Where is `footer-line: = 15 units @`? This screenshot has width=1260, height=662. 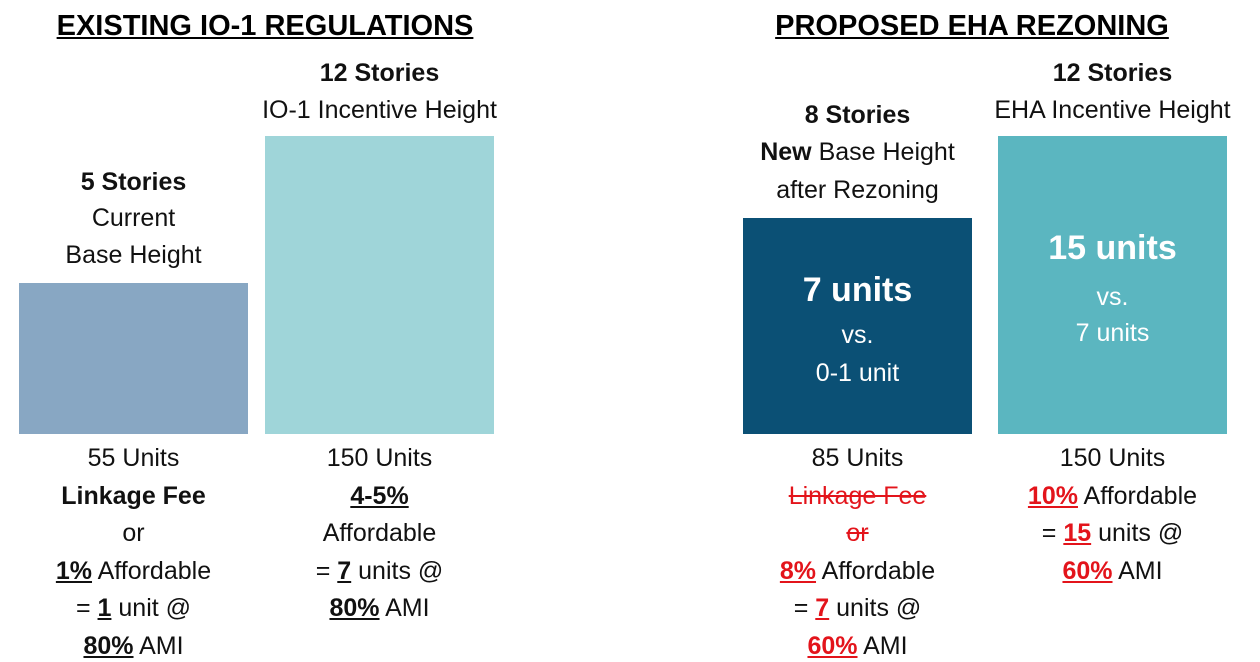 footer-line: = 15 units @ is located at coordinates (1086, 533).